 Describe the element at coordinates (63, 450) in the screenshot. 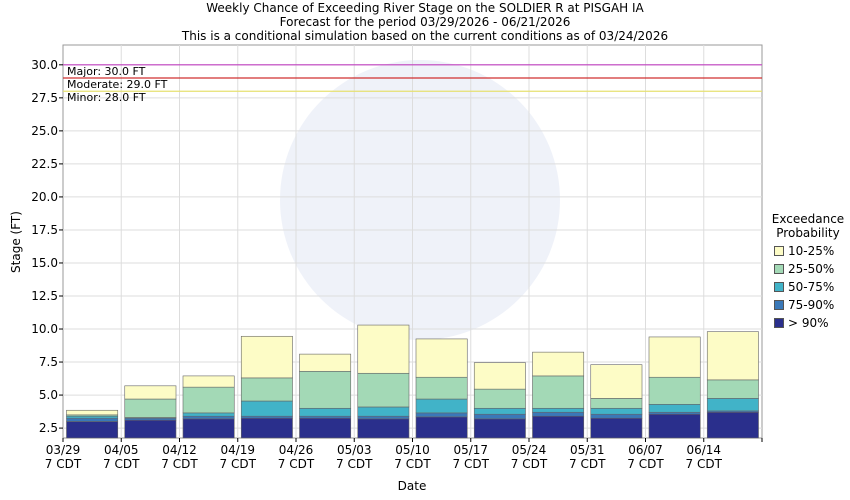

I see `x-tick-label: 03/29` at that location.